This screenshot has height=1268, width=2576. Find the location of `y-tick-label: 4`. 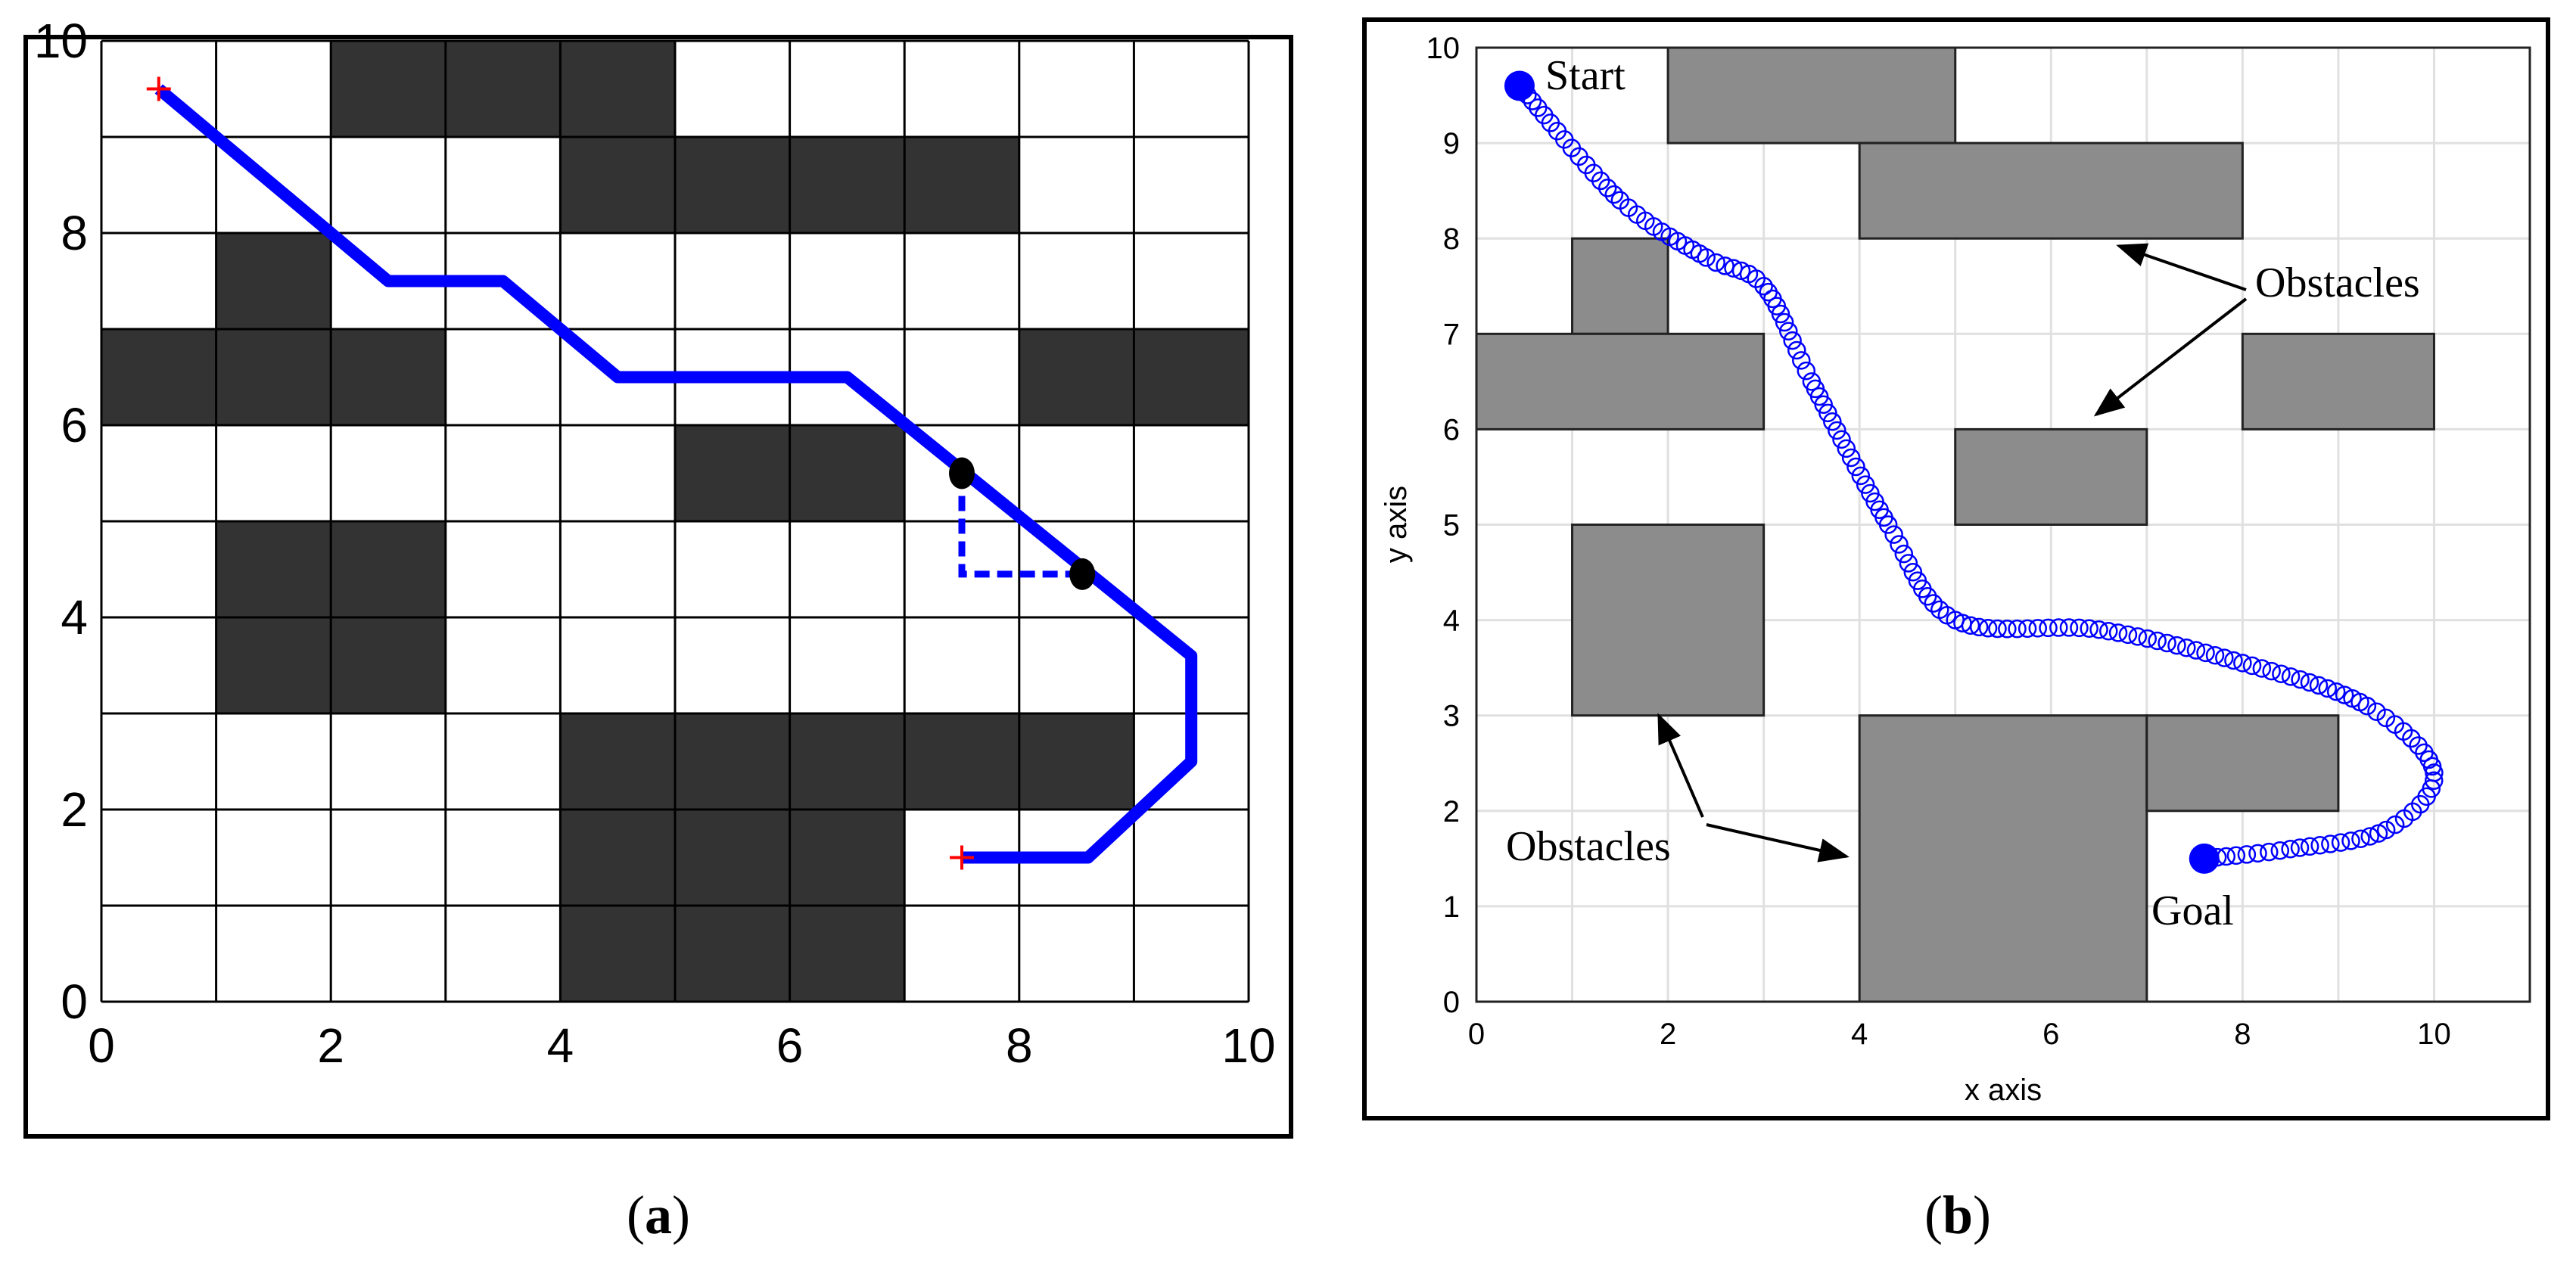

y-tick-label: 4 is located at coordinates (74, 618).